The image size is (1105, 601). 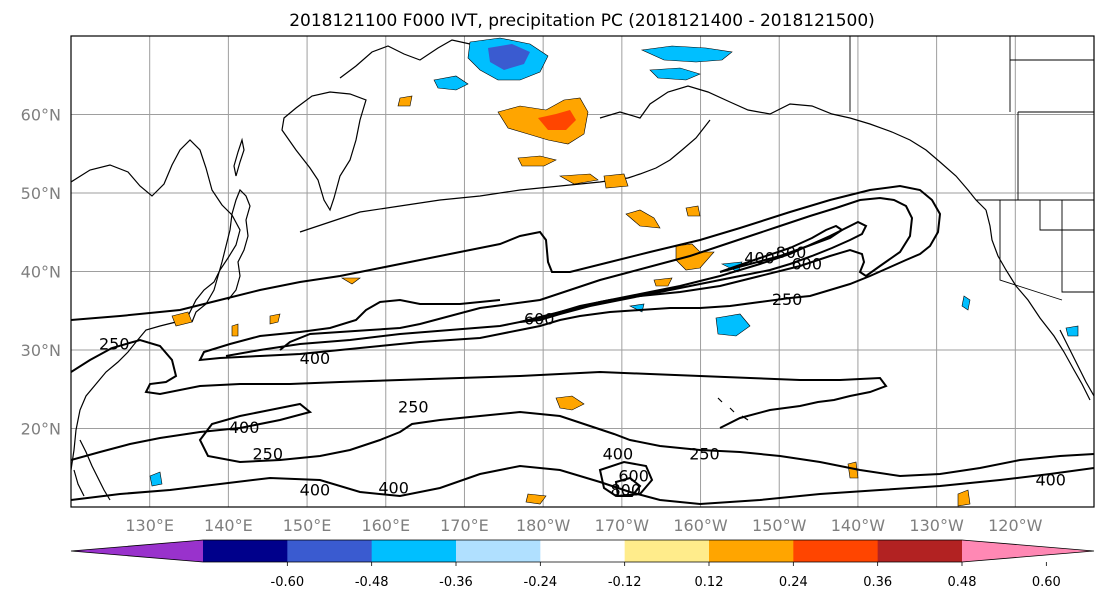 I want to click on colorbar-tick-label: -0.24, so click(x=541, y=582).